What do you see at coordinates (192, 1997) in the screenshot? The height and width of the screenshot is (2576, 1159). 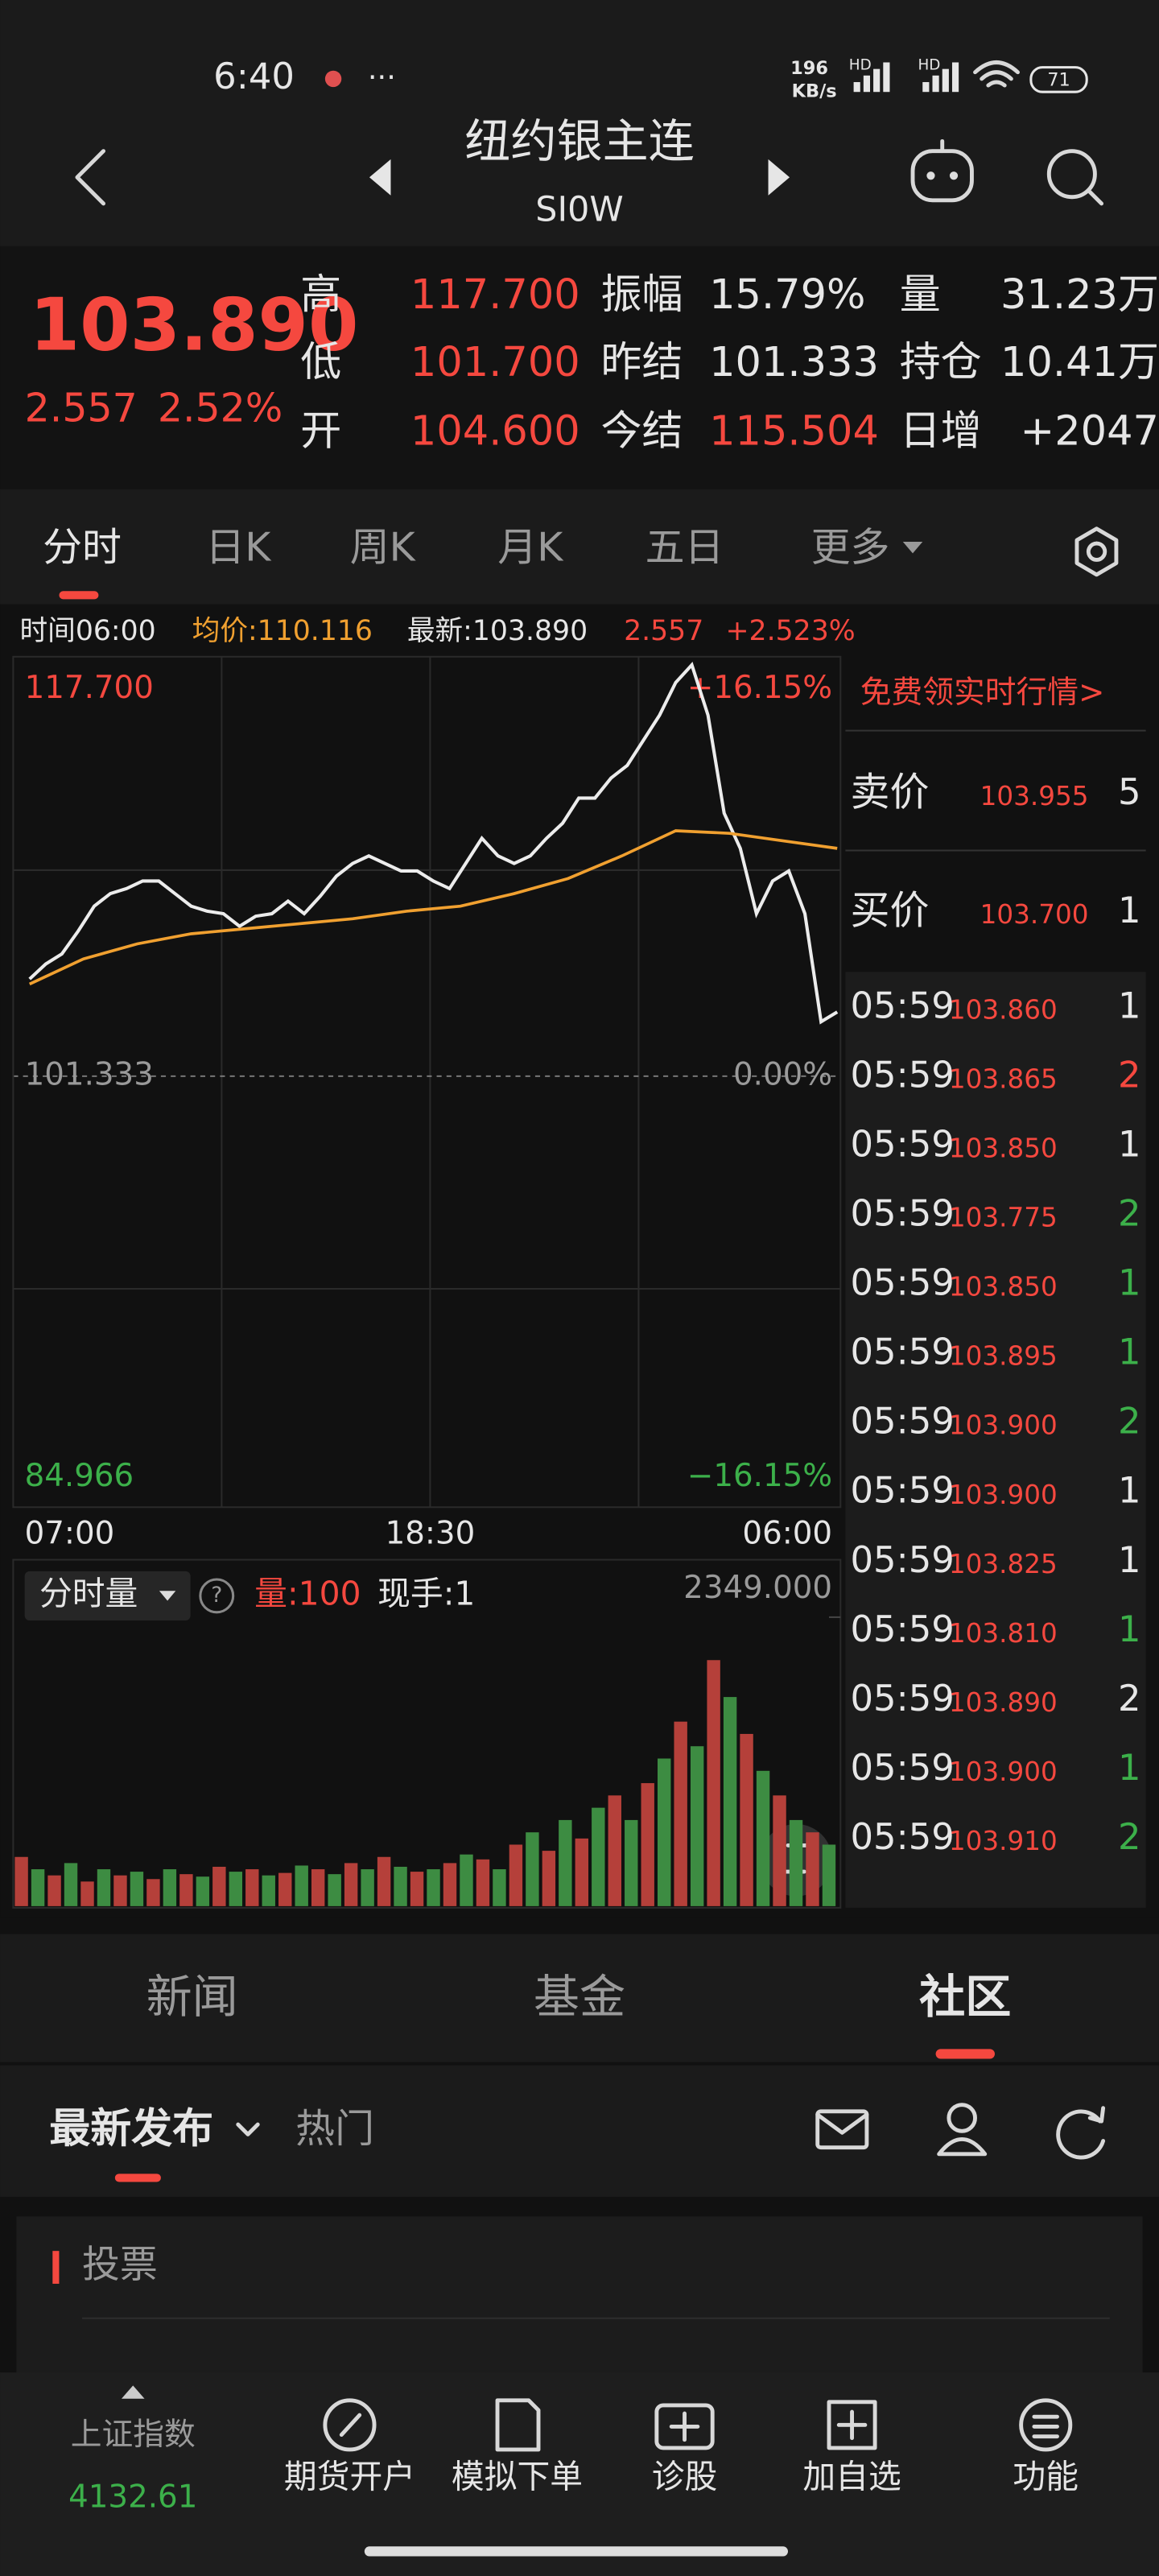 I see `section-tab: 新闻` at bounding box center [192, 1997].